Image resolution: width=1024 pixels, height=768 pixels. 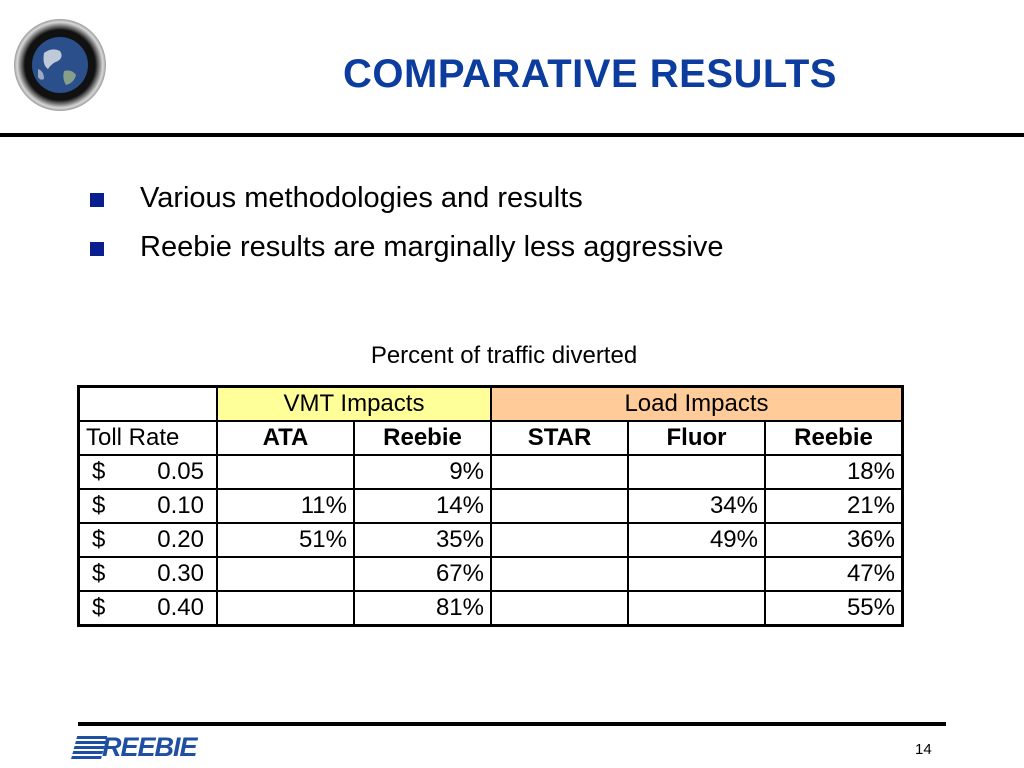 What do you see at coordinates (834, 506) in the screenshot?
I see `table-cell: 21%` at bounding box center [834, 506].